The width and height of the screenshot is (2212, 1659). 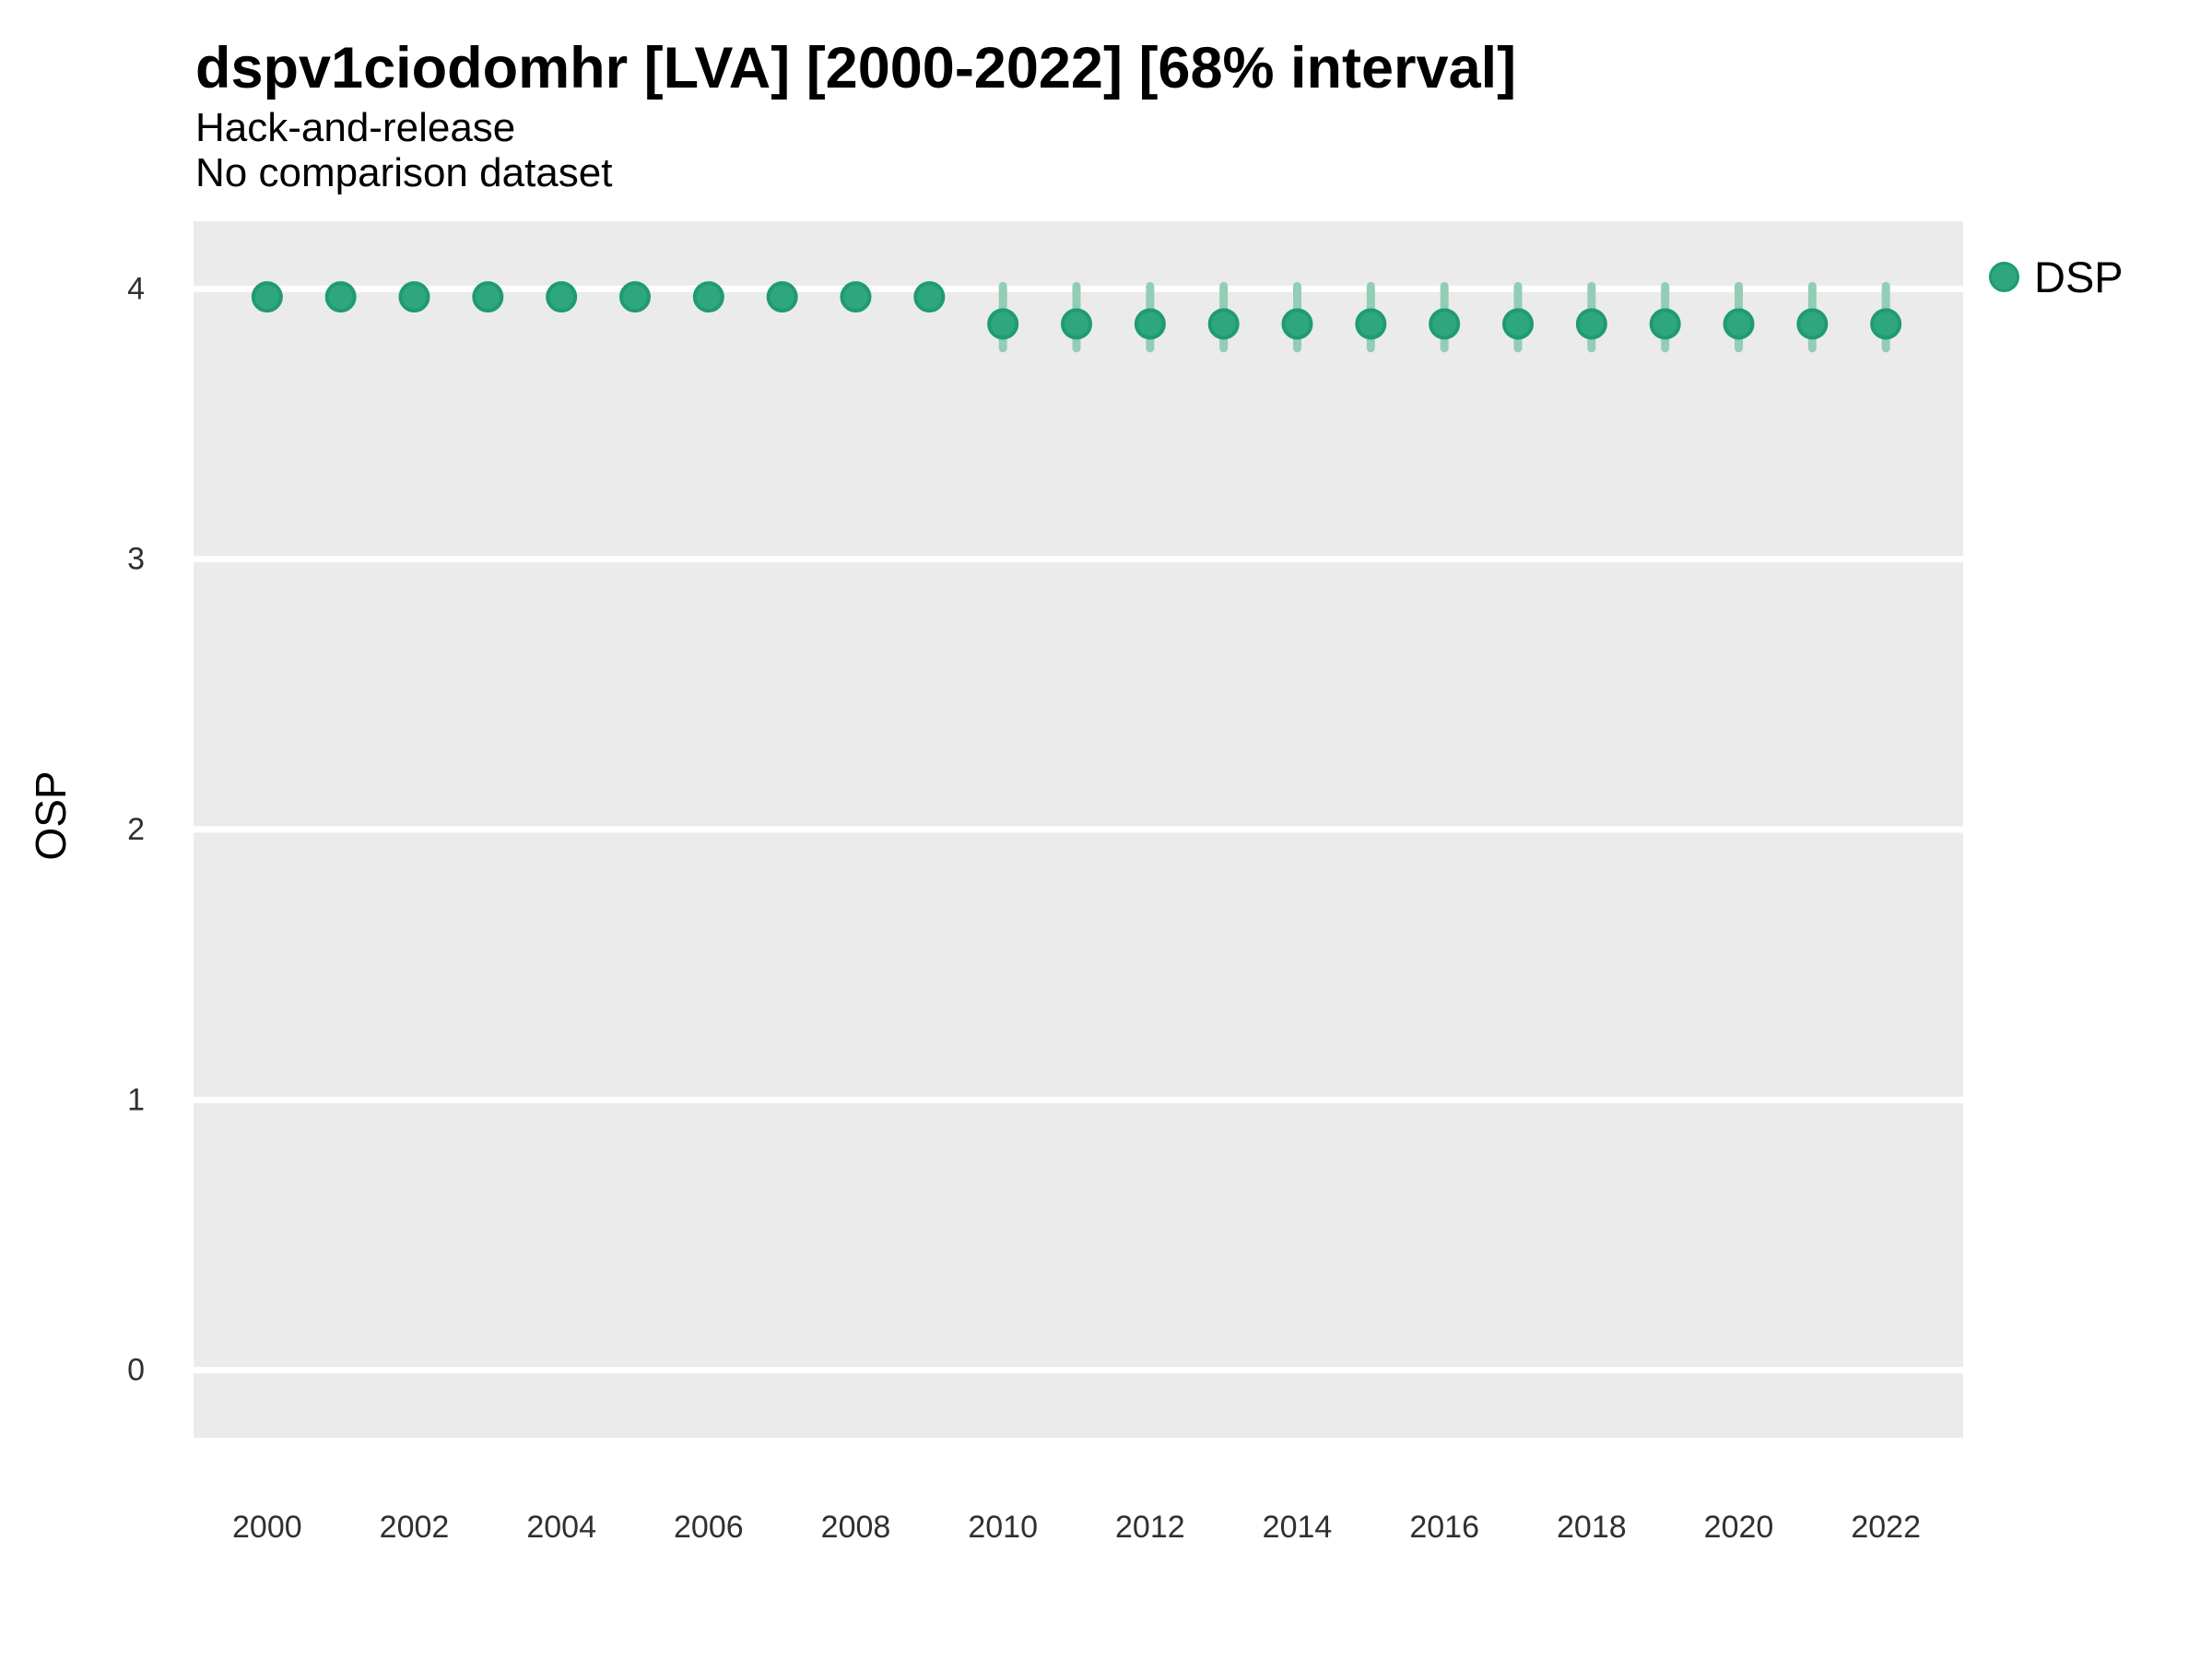 I want to click on legend-dsp-label: DSP, so click(x=2079, y=276).